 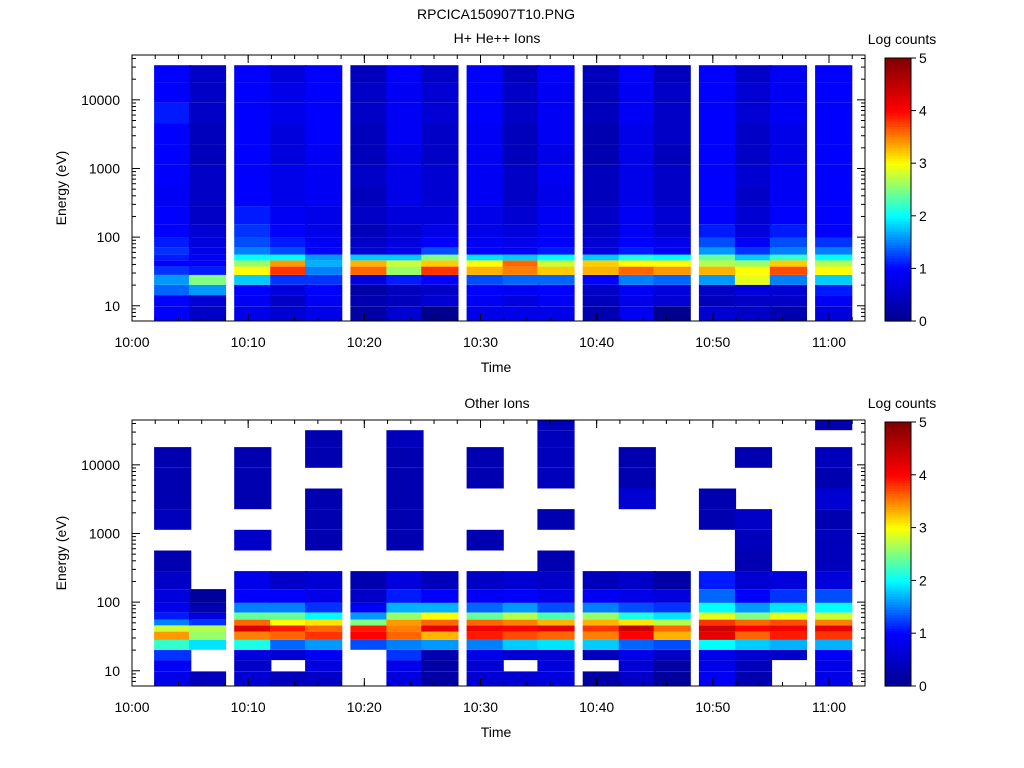 What do you see at coordinates (497, 38) in the screenshot?
I see `panel-title: H+ He++ Ions` at bounding box center [497, 38].